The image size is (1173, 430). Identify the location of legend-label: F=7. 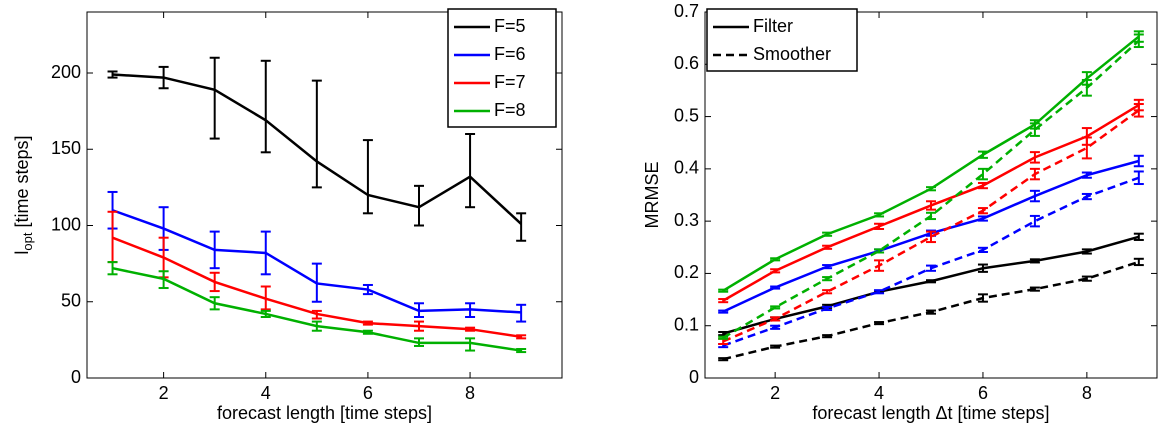
(510, 82).